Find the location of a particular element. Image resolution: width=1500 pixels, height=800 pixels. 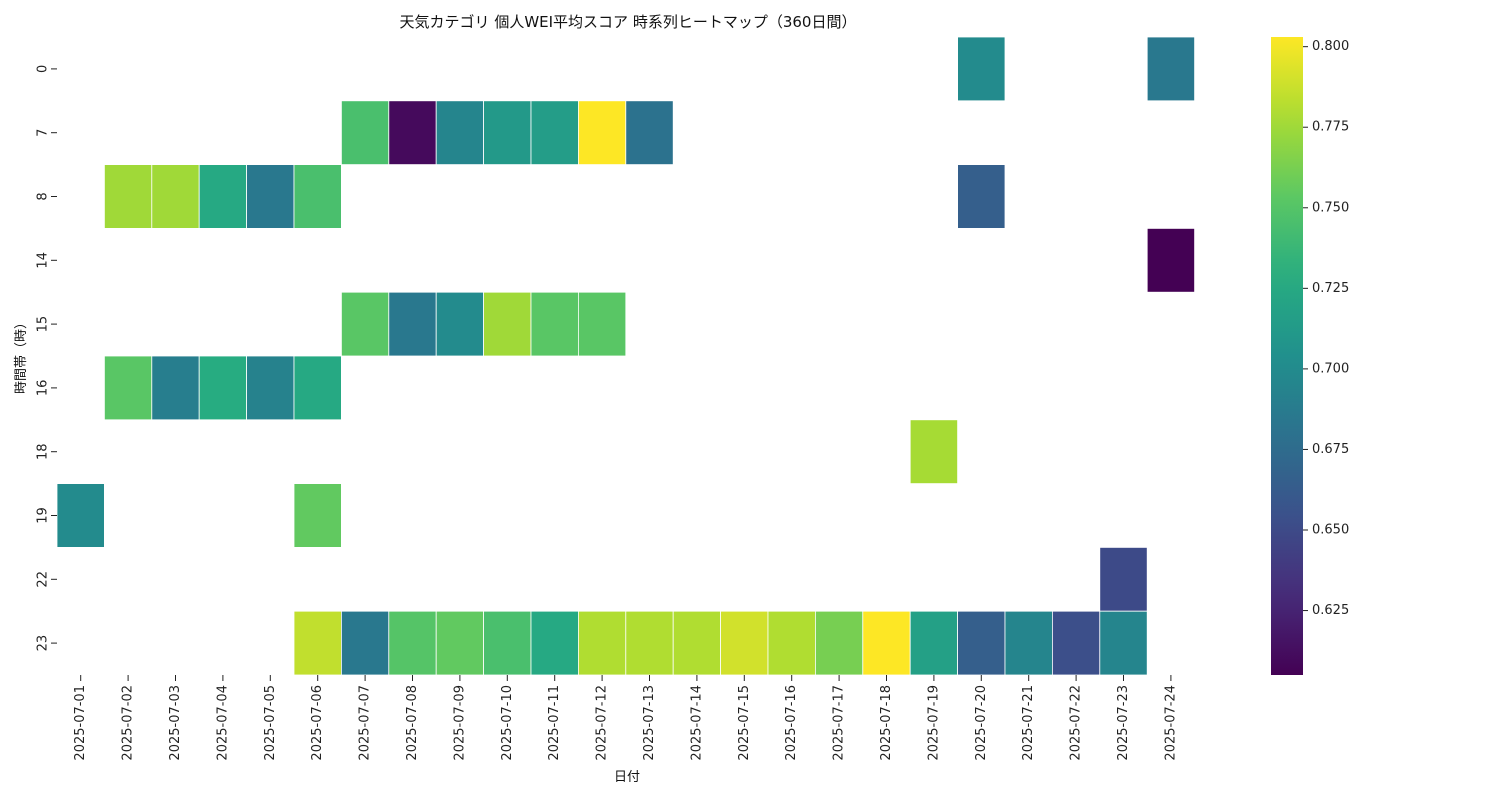

x-tick-label: 2025-07-03 is located at coordinates (175, 723).